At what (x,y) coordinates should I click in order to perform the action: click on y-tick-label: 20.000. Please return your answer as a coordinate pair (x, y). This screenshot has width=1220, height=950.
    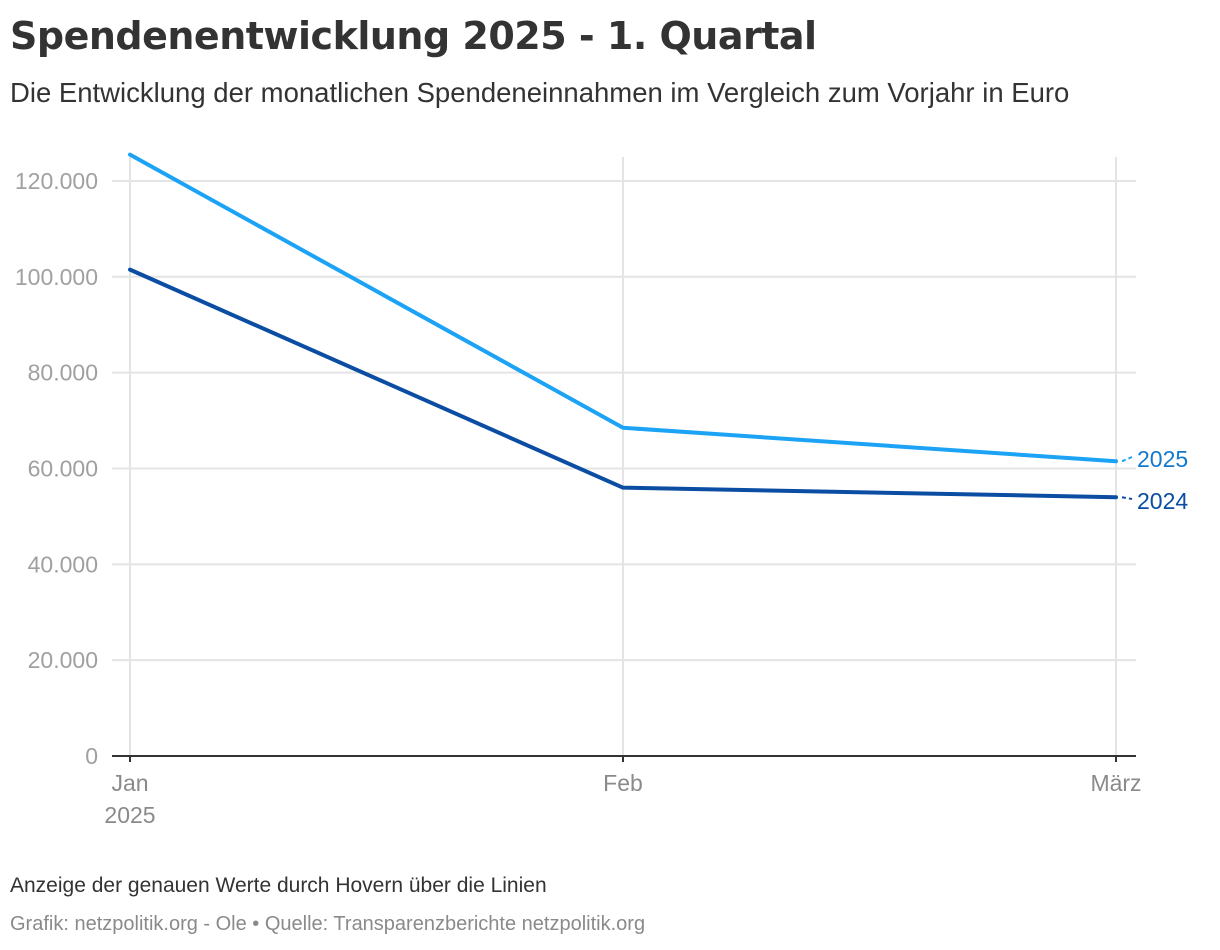
    Looking at the image, I should click on (63, 660).